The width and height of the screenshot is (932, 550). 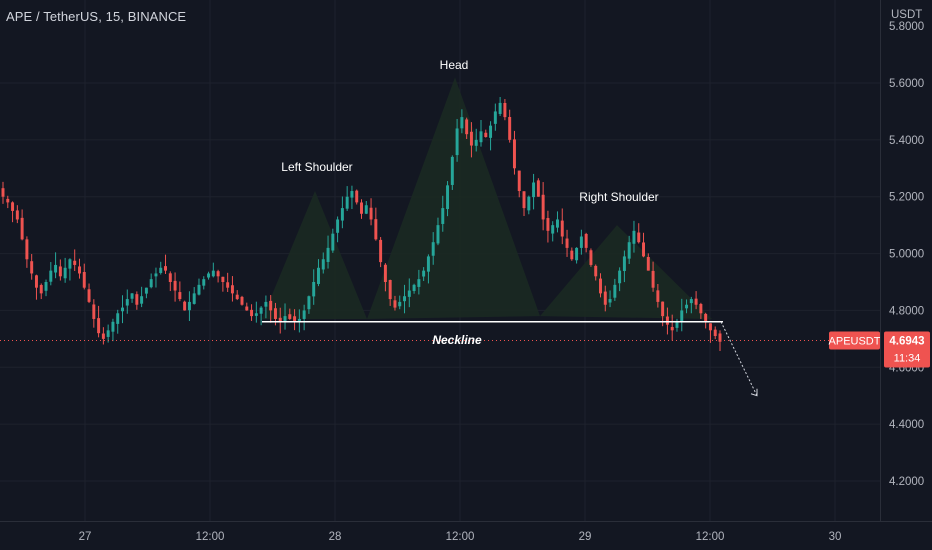 I want to click on projection-arrowhead, so click(x=754, y=392).